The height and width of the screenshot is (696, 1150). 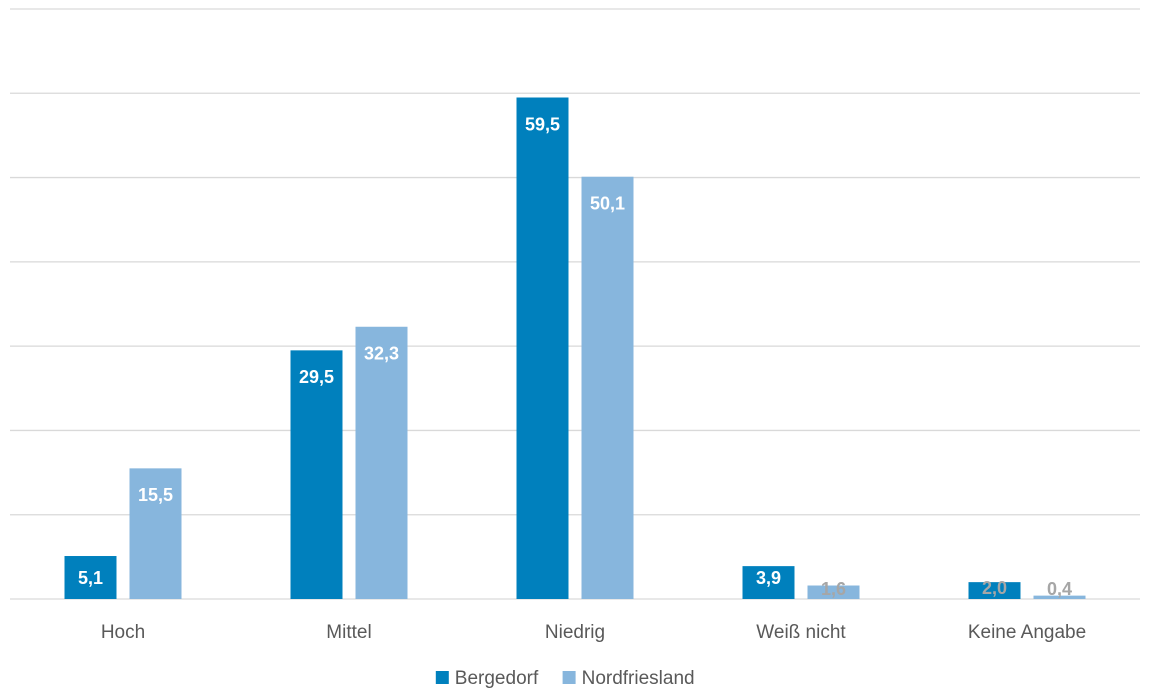 I want to click on category-label: Hoch, so click(x=123, y=632).